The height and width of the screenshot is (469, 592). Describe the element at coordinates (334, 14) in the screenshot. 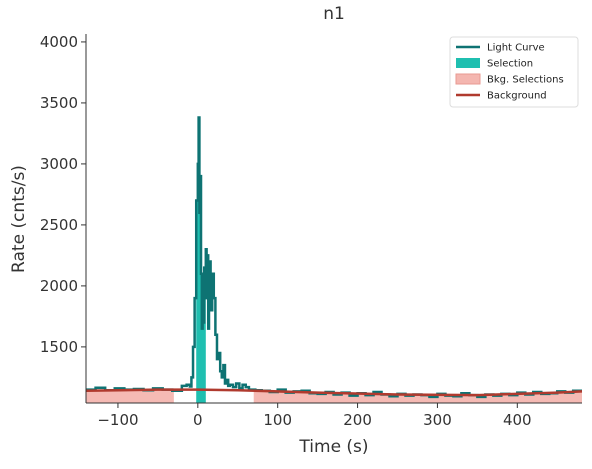

I see `chart-title: n1` at that location.